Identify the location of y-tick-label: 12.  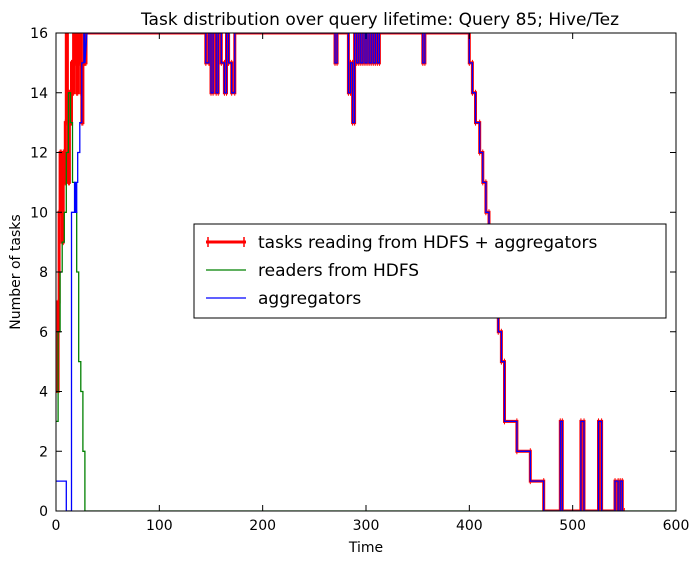
(39, 154).